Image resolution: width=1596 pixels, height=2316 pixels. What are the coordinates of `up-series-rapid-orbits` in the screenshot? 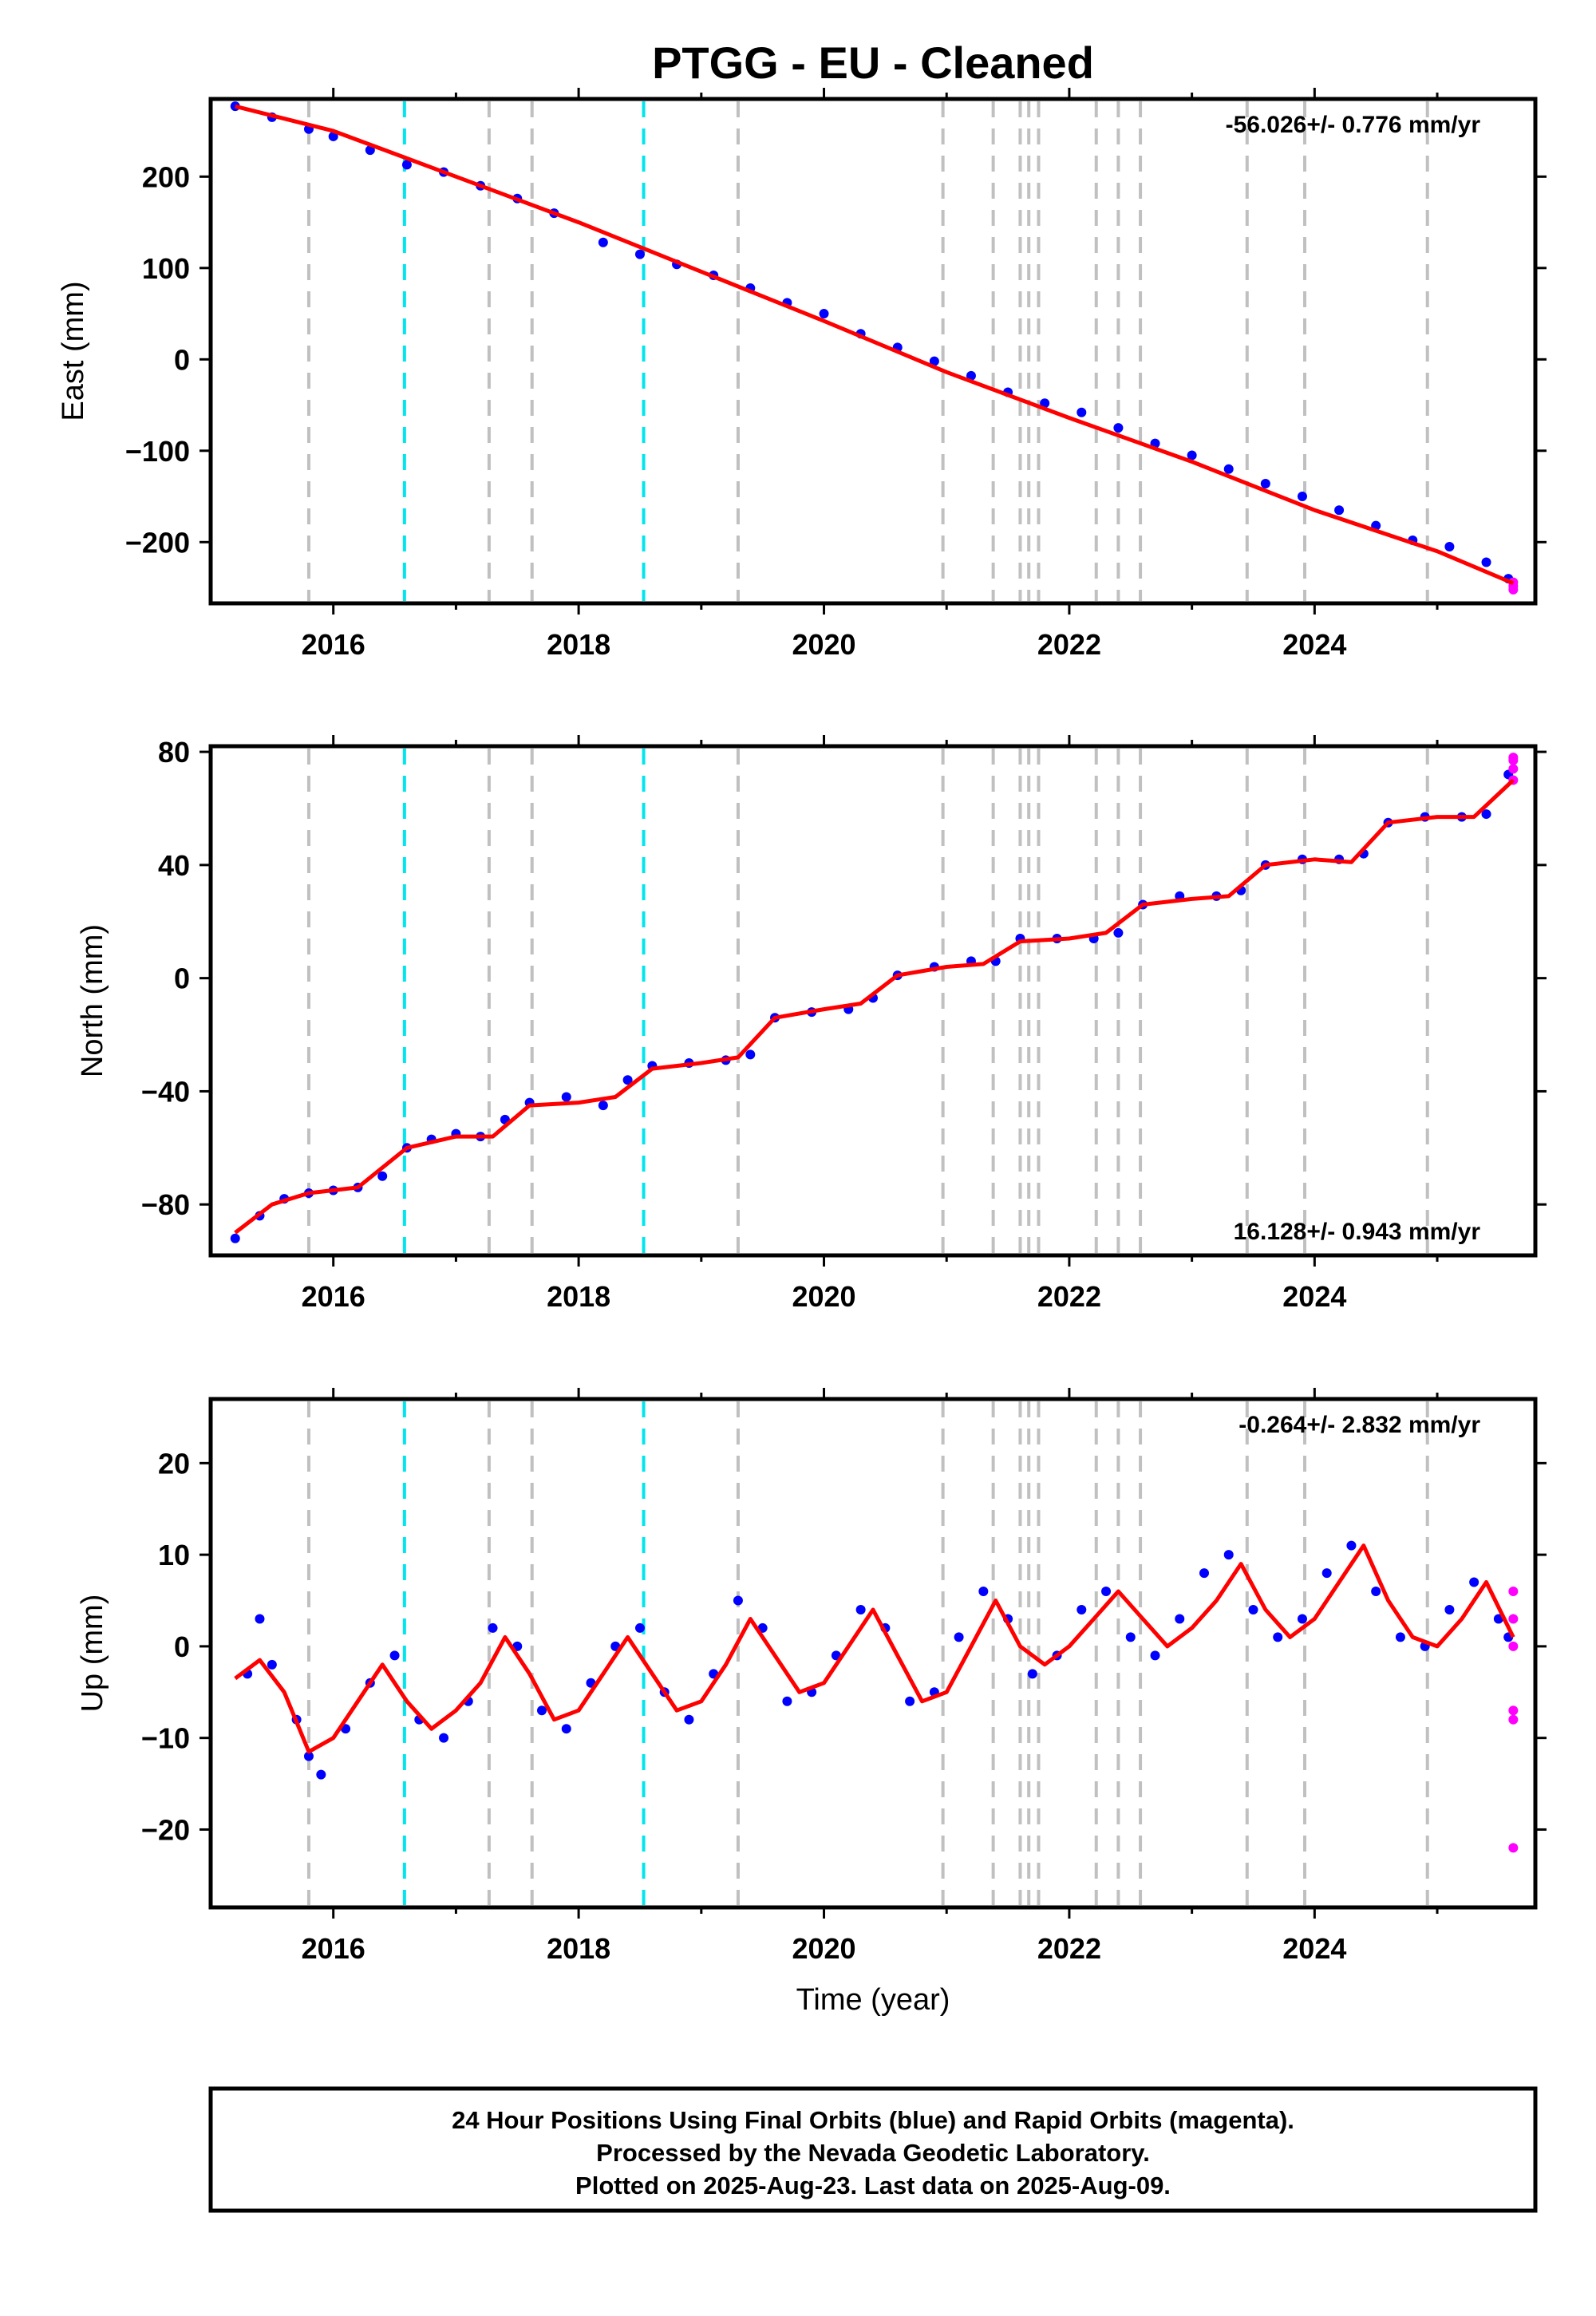 It's located at (1513, 1720).